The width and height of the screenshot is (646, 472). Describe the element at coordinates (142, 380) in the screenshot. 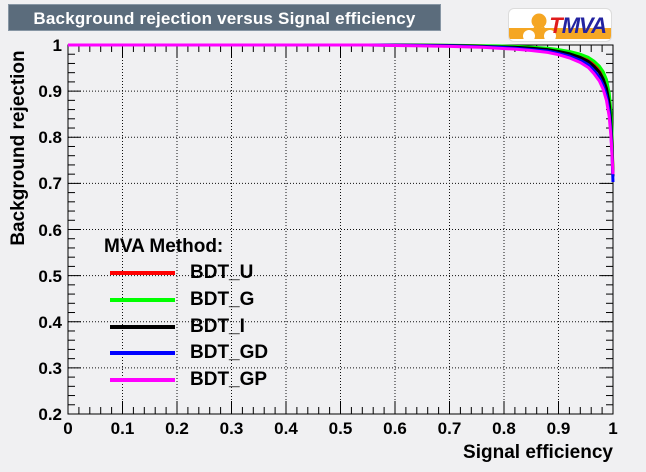

I see `legend-swatch-bdt-gp` at that location.